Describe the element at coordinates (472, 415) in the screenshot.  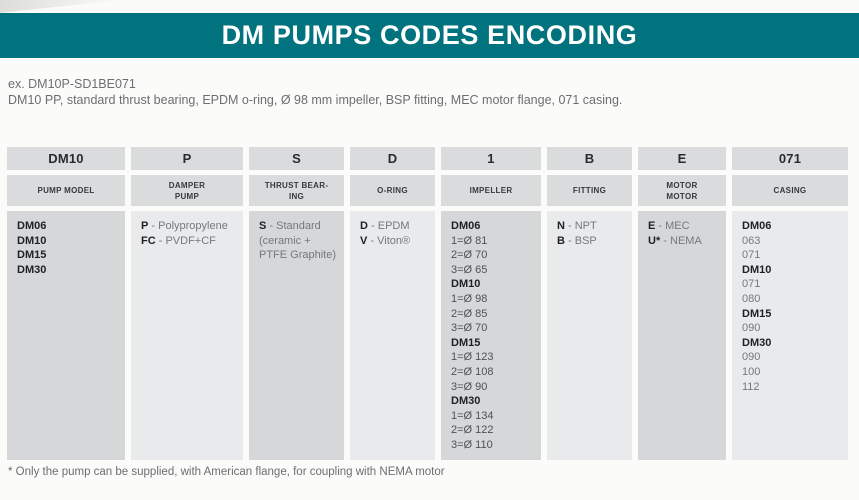
I see `content-line: 1=Ø 134` at that location.